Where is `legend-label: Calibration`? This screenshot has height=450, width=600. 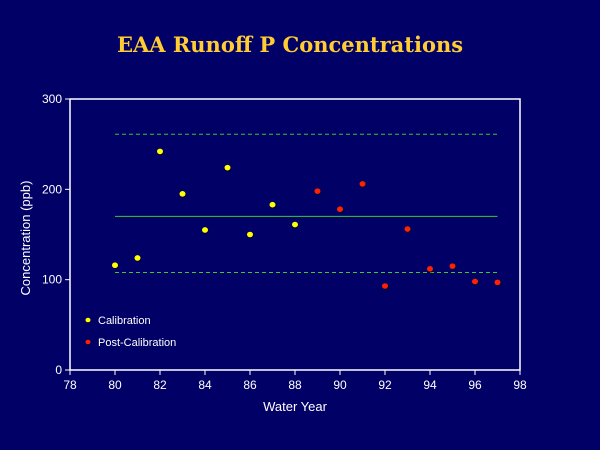
legend-label: Calibration is located at coordinates (124, 321).